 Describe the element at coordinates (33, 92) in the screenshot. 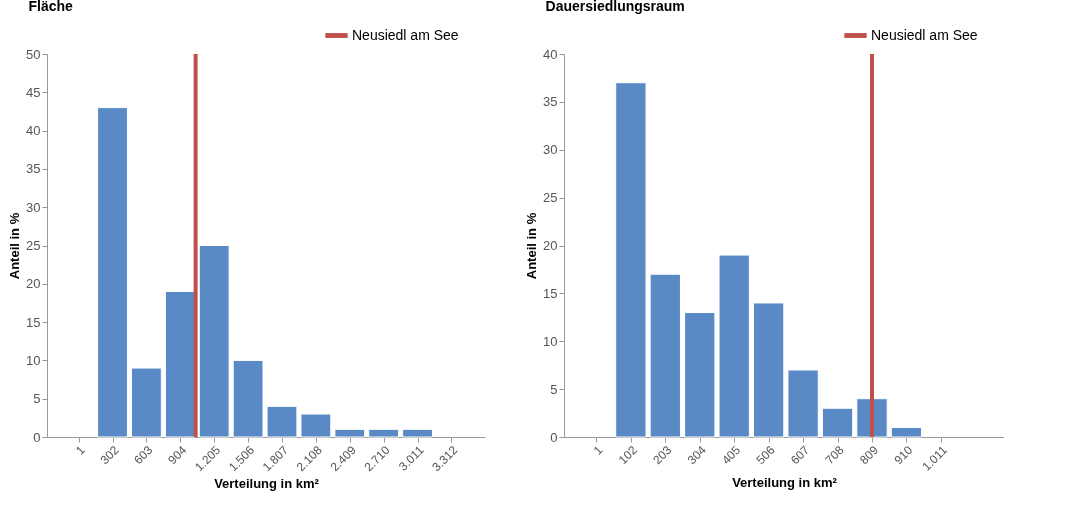

I see `y-tick-label: 45` at that location.